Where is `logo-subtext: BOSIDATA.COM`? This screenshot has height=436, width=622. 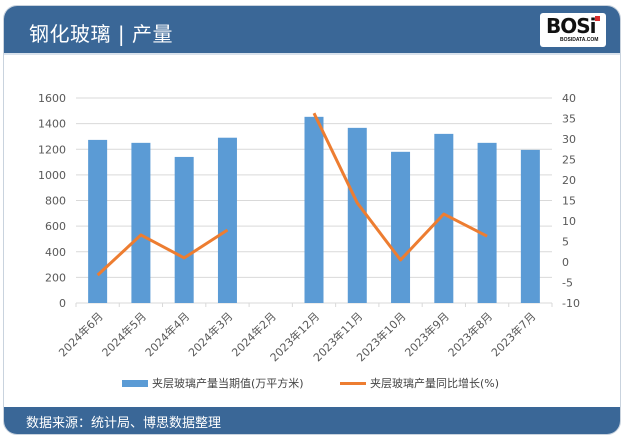 logo-subtext: BOSIDATA.COM is located at coordinates (579, 40).